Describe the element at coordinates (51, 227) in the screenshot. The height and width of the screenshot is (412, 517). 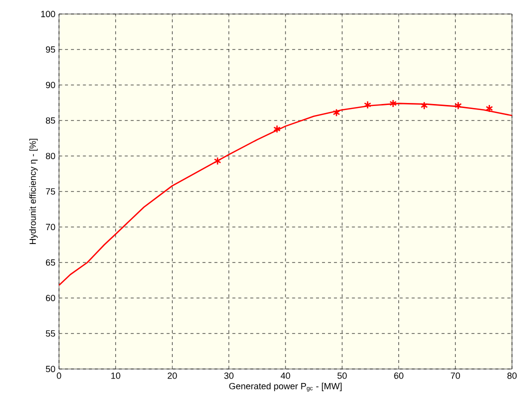
I see `y-tick-label: 70` at that location.